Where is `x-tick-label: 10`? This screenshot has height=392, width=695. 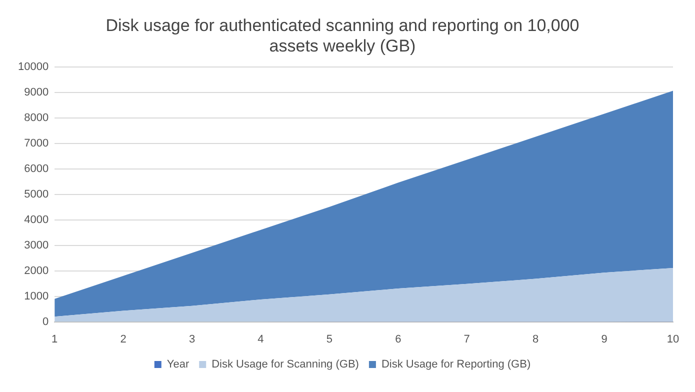
x-tick-label: 10 is located at coordinates (673, 339).